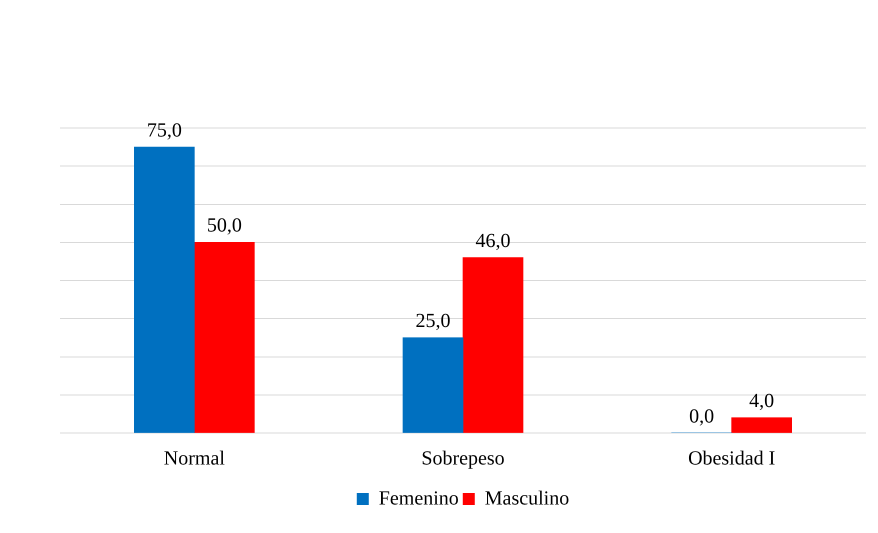  I want to click on x-tick-label: Normal, so click(195, 458).